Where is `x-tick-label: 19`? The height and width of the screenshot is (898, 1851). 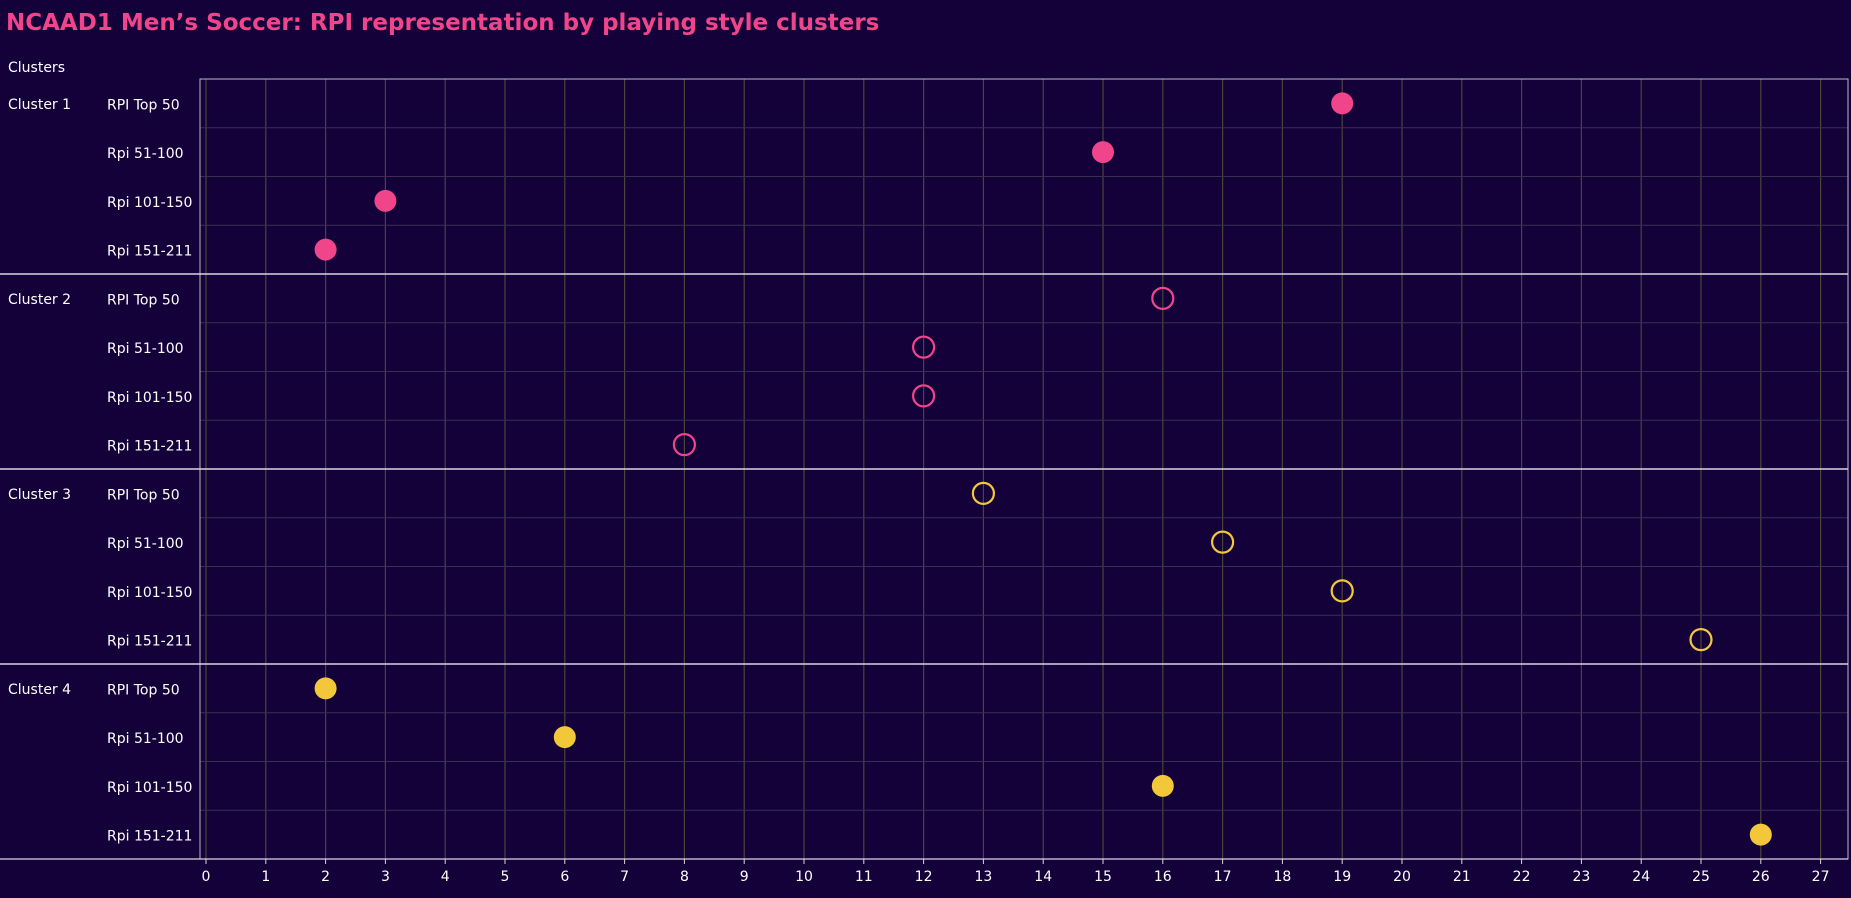 x-tick-label: 19 is located at coordinates (1342, 877).